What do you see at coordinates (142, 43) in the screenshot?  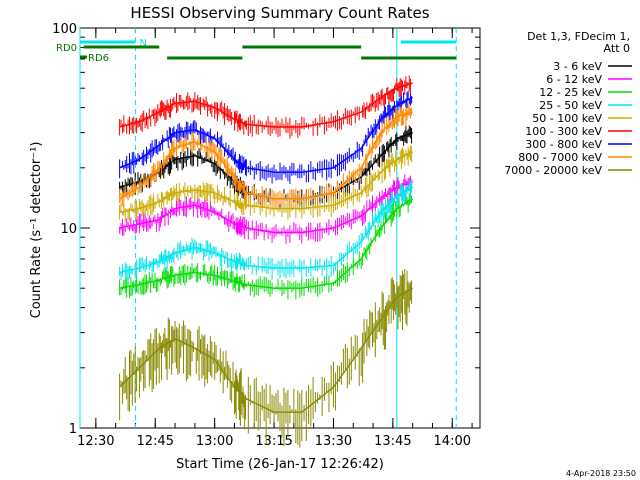 I see `flag-label-n: N` at bounding box center [142, 43].